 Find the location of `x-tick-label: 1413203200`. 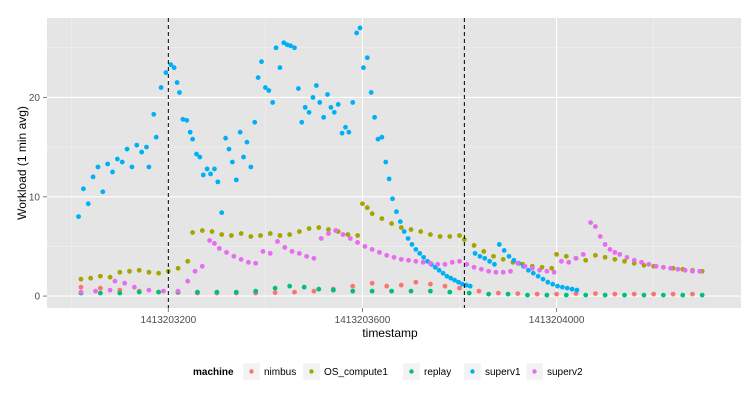

x-tick-label: 1413203200 is located at coordinates (169, 320).